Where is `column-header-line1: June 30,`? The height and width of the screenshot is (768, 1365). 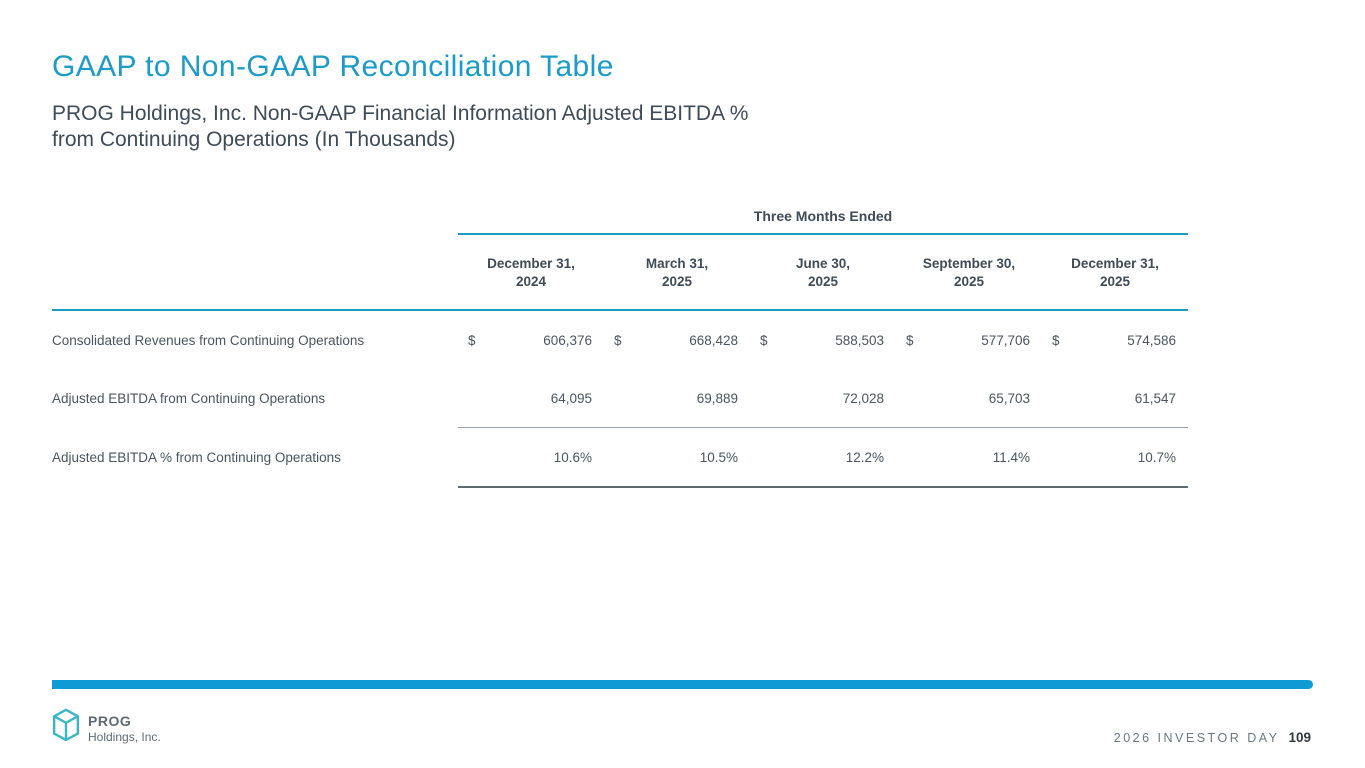
column-header-line1: June 30, is located at coordinates (823, 263).